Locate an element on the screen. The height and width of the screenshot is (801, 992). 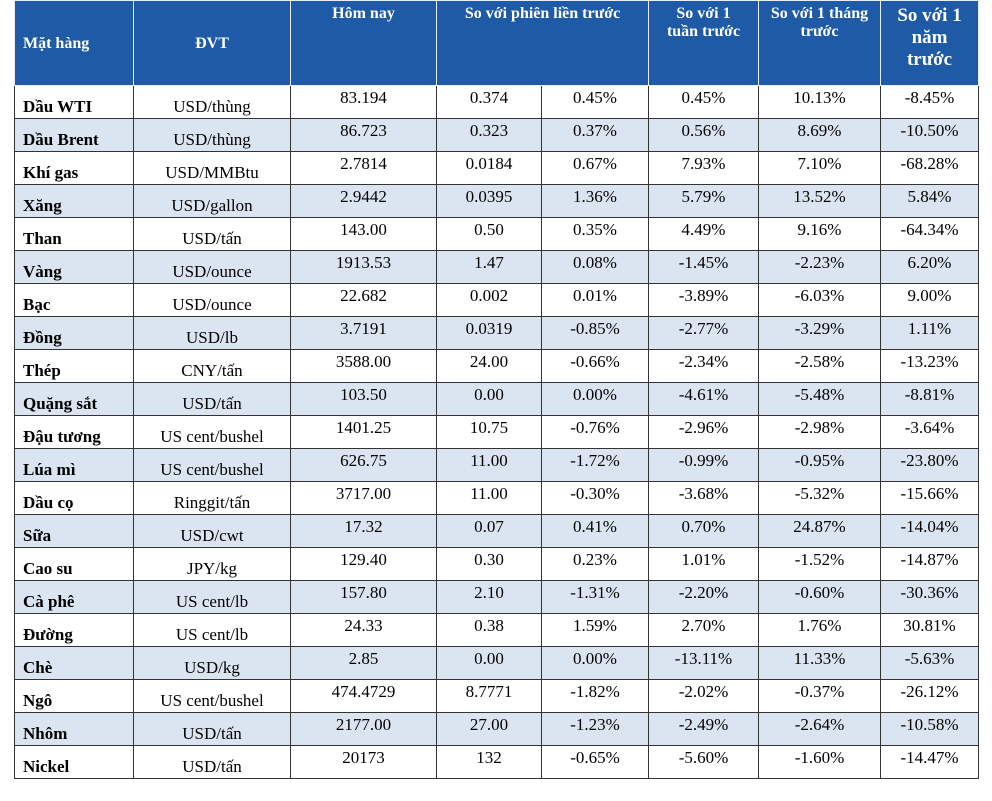
value-cell: -2.96% is located at coordinates (704, 432).